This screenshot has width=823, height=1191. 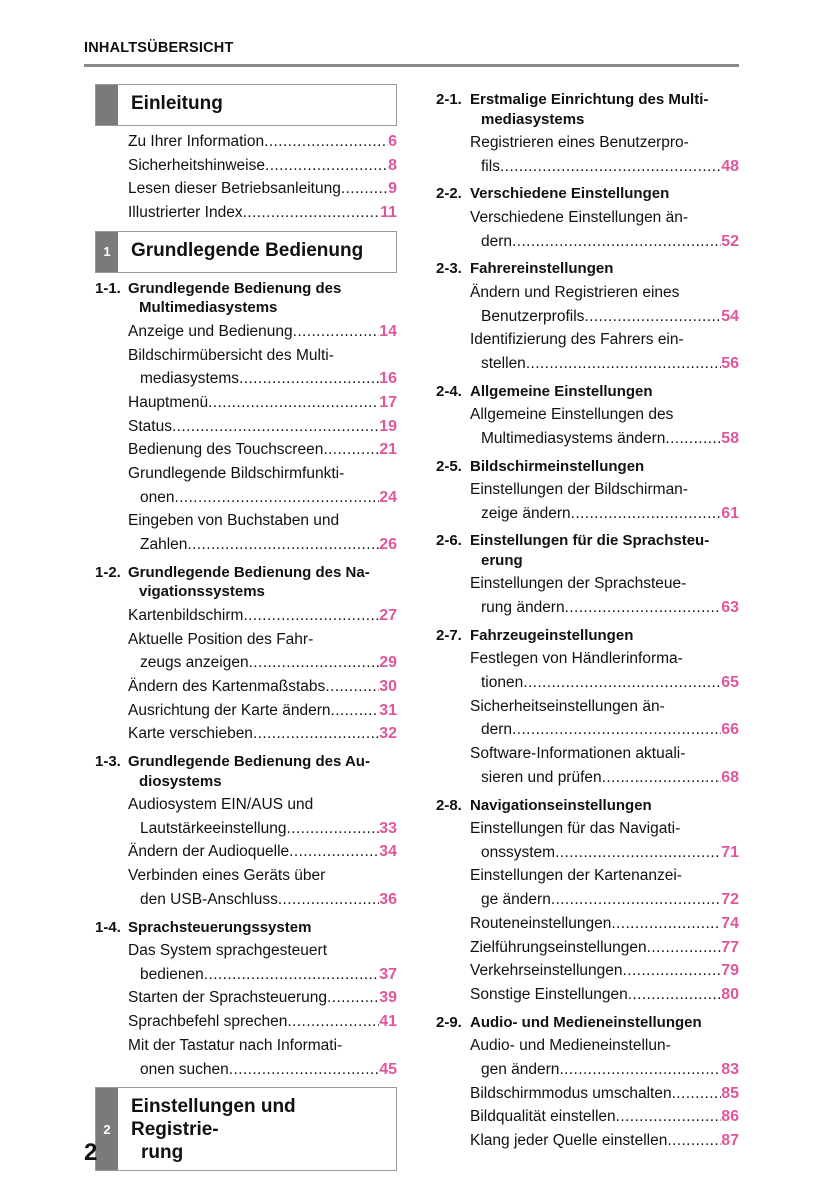 I want to click on chapter-title: Einleitung, so click(x=174, y=105).